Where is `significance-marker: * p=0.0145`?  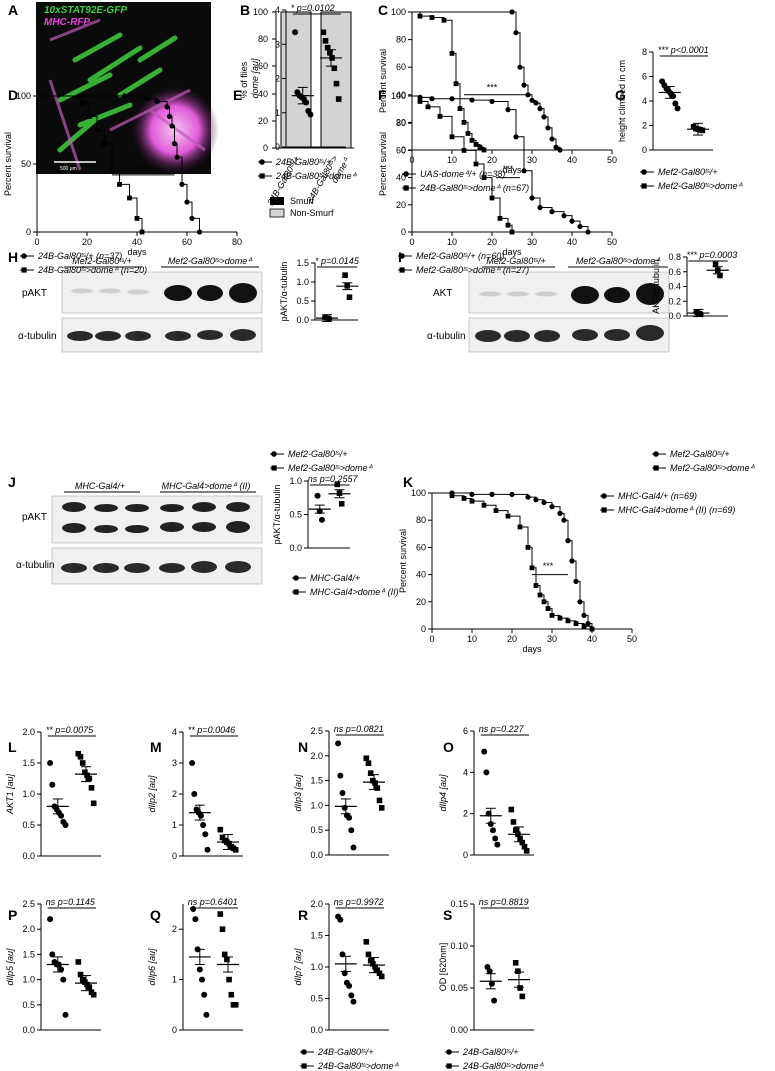
significance-marker: * p=0.0145 is located at coordinates (337, 261).